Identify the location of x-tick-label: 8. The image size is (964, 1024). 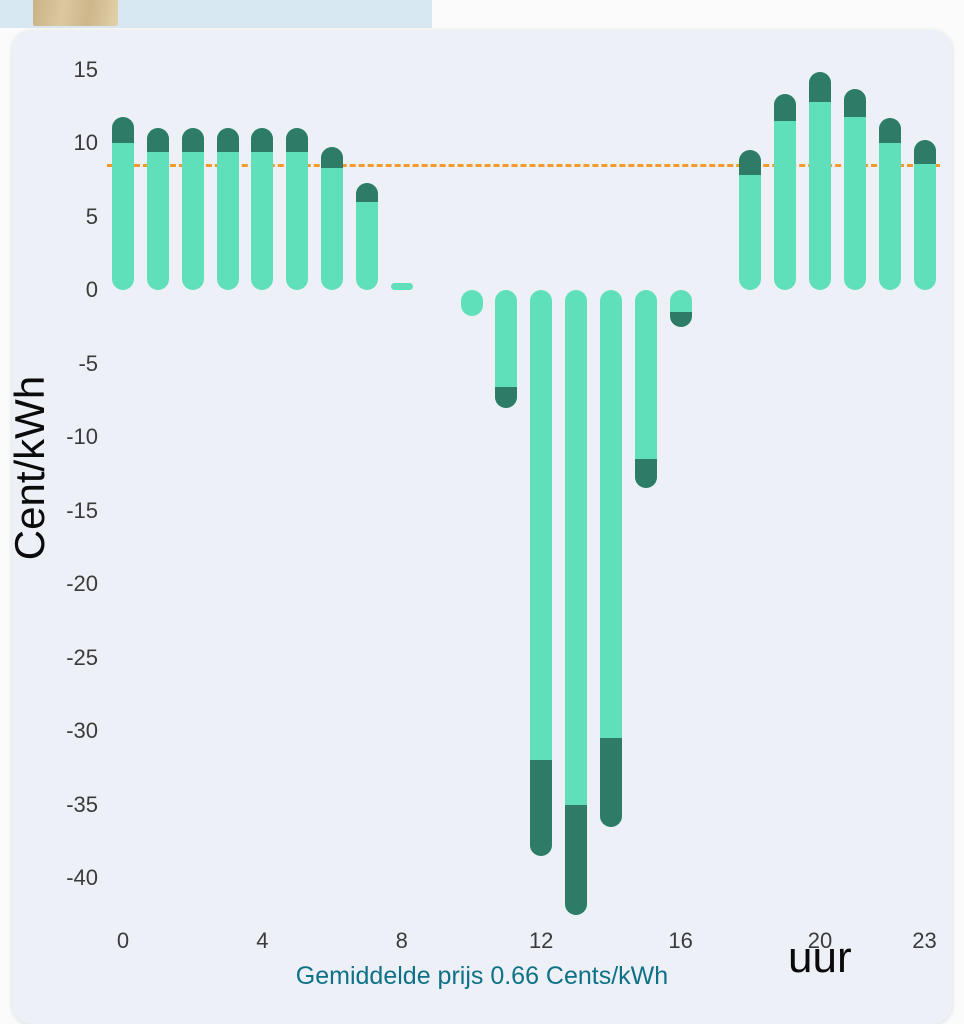
(401, 940).